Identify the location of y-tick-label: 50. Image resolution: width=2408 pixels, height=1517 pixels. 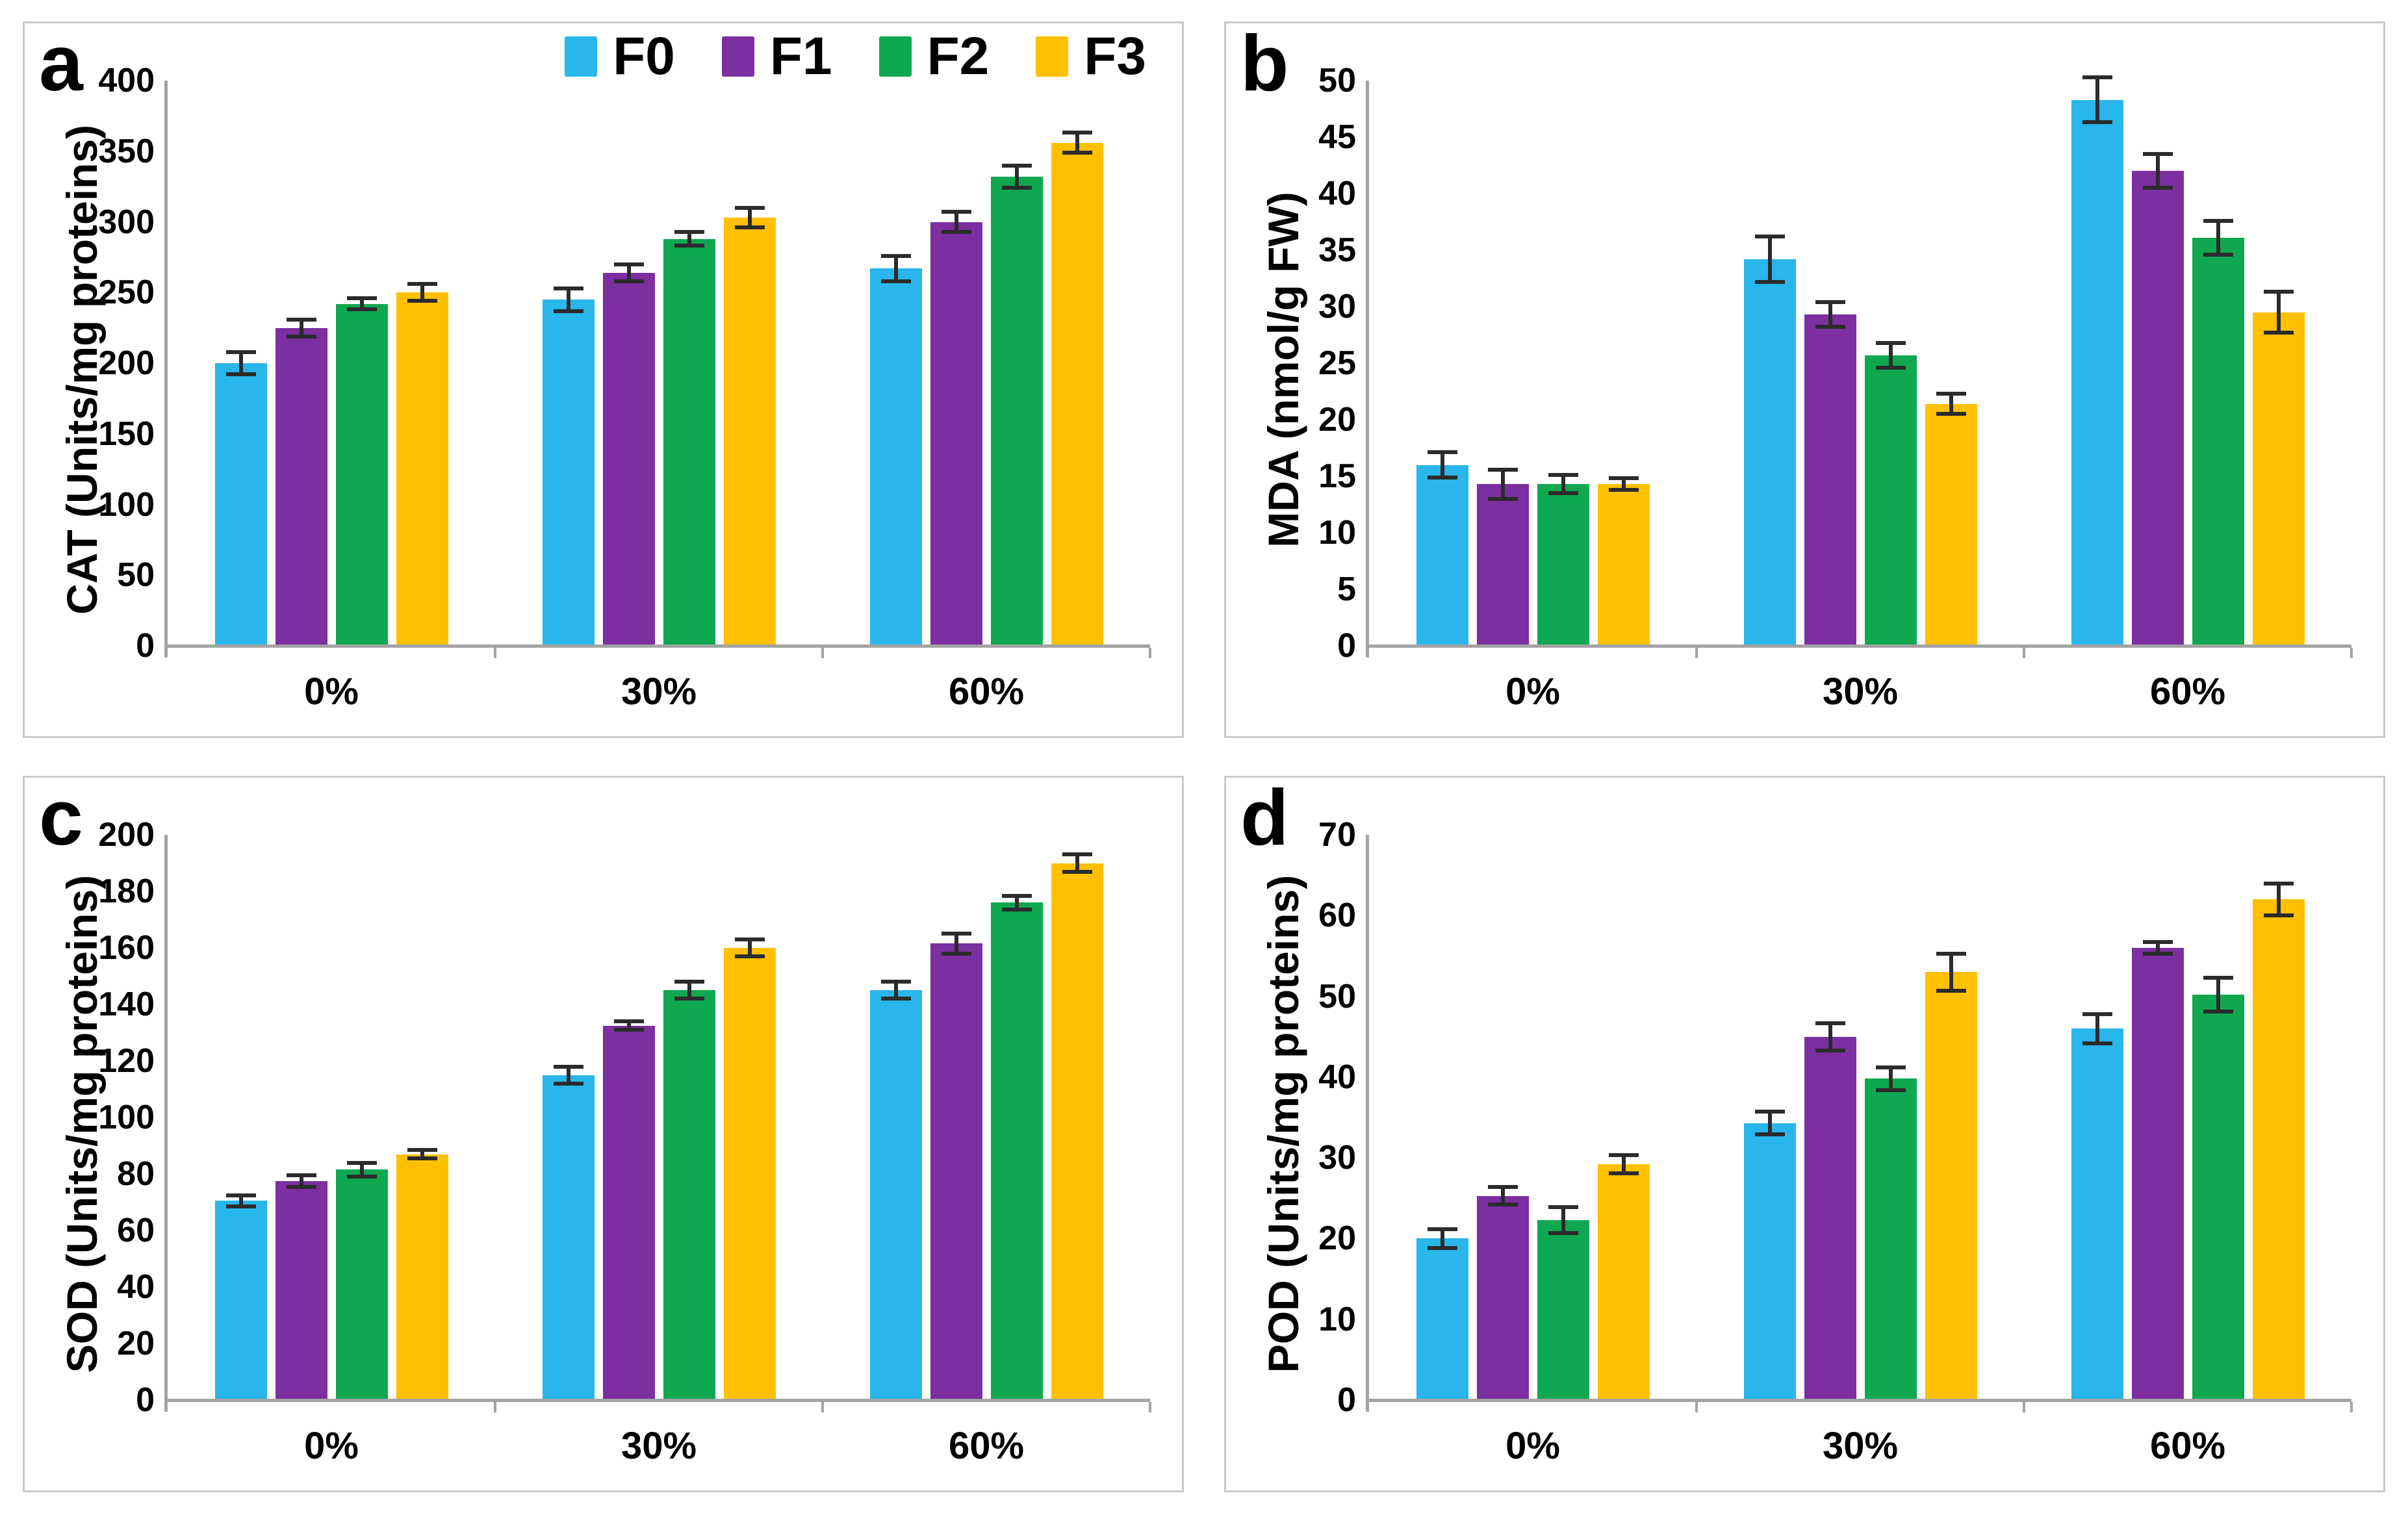
(1337, 996).